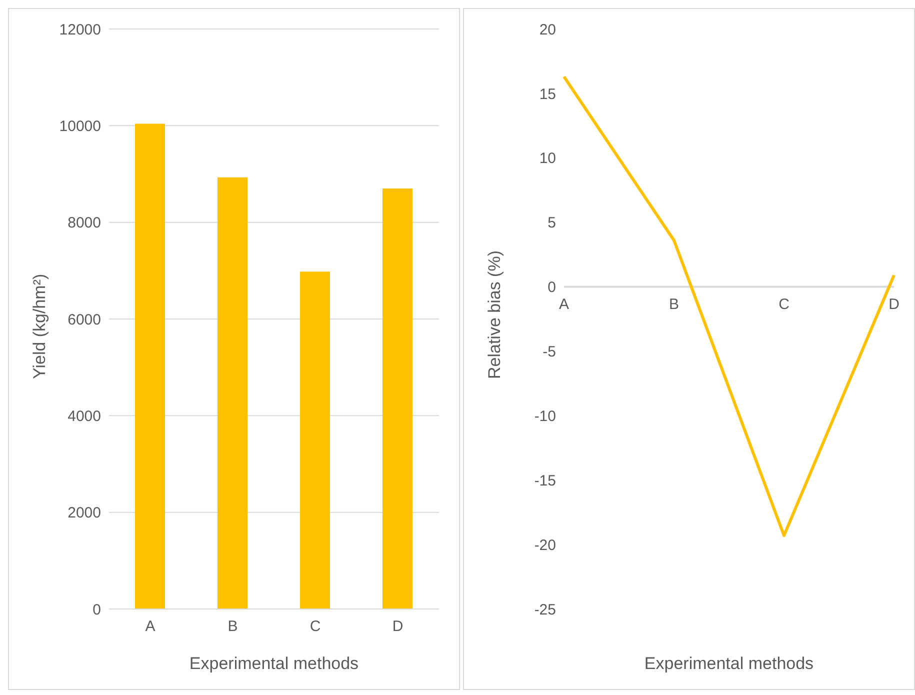 The height and width of the screenshot is (695, 915). Describe the element at coordinates (80, 29) in the screenshot. I see `y-tick-label: 12000` at that location.